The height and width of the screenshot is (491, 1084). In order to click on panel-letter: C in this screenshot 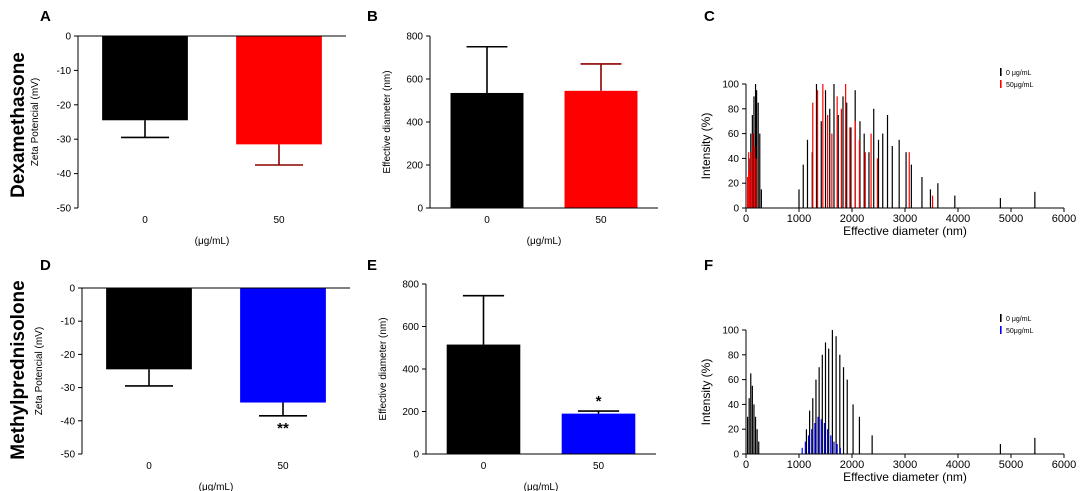, I will do `click(709, 16)`.